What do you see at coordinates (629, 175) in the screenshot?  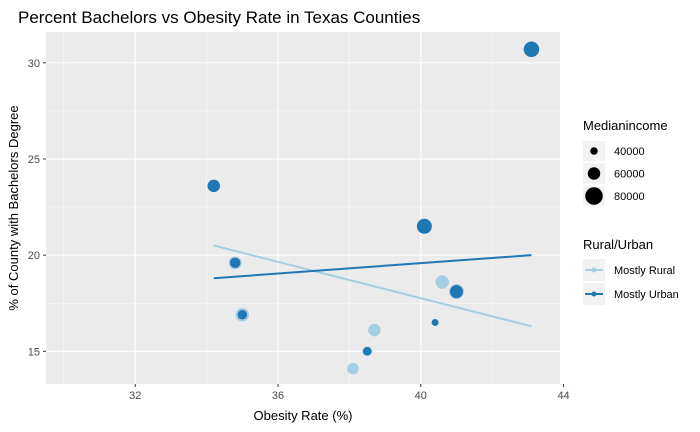 I see `size-key-label: 60000` at bounding box center [629, 175].